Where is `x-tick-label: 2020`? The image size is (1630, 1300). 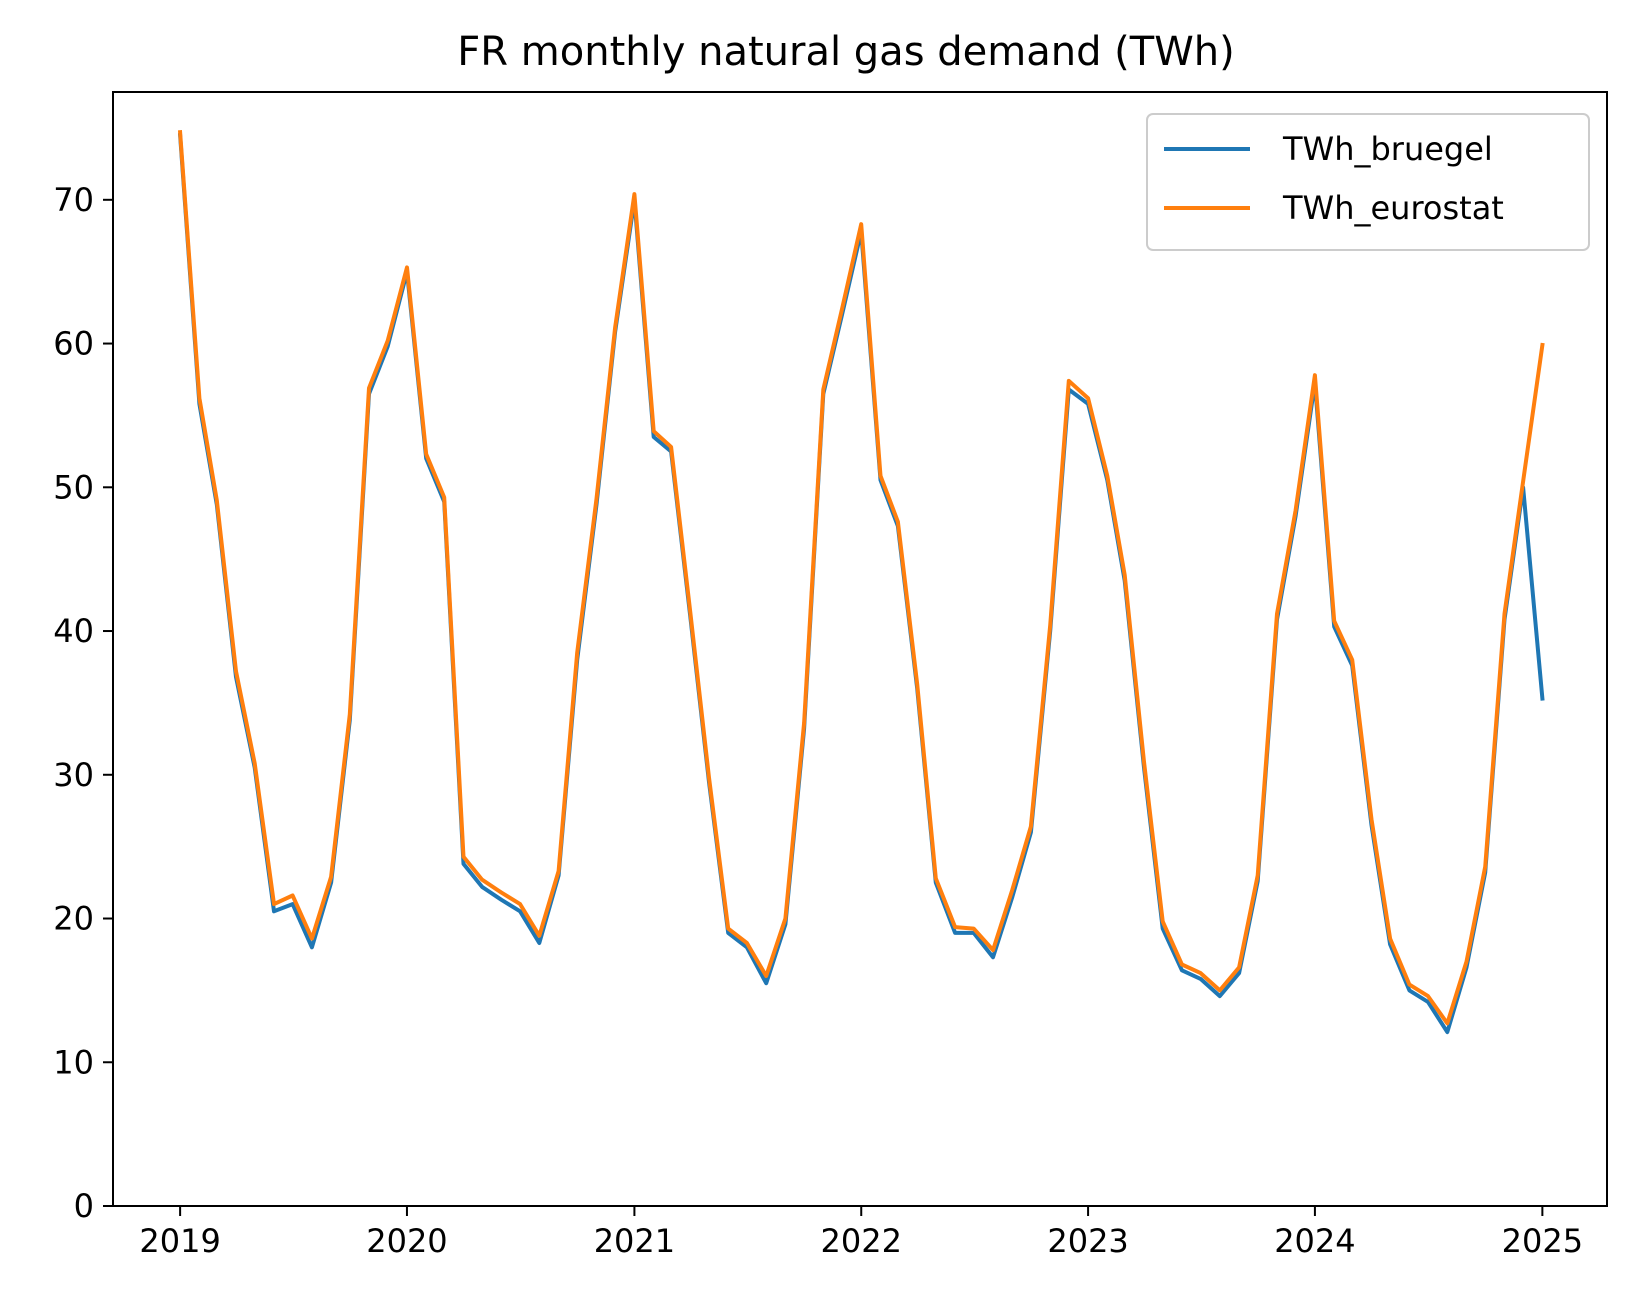
x-tick-label: 2020 is located at coordinates (406, 1241).